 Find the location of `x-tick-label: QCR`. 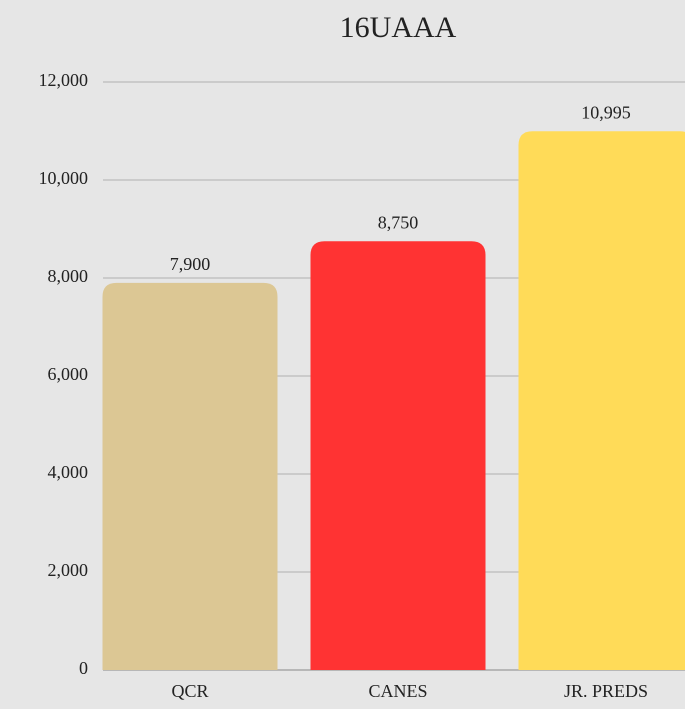

x-tick-label: QCR is located at coordinates (189, 691).